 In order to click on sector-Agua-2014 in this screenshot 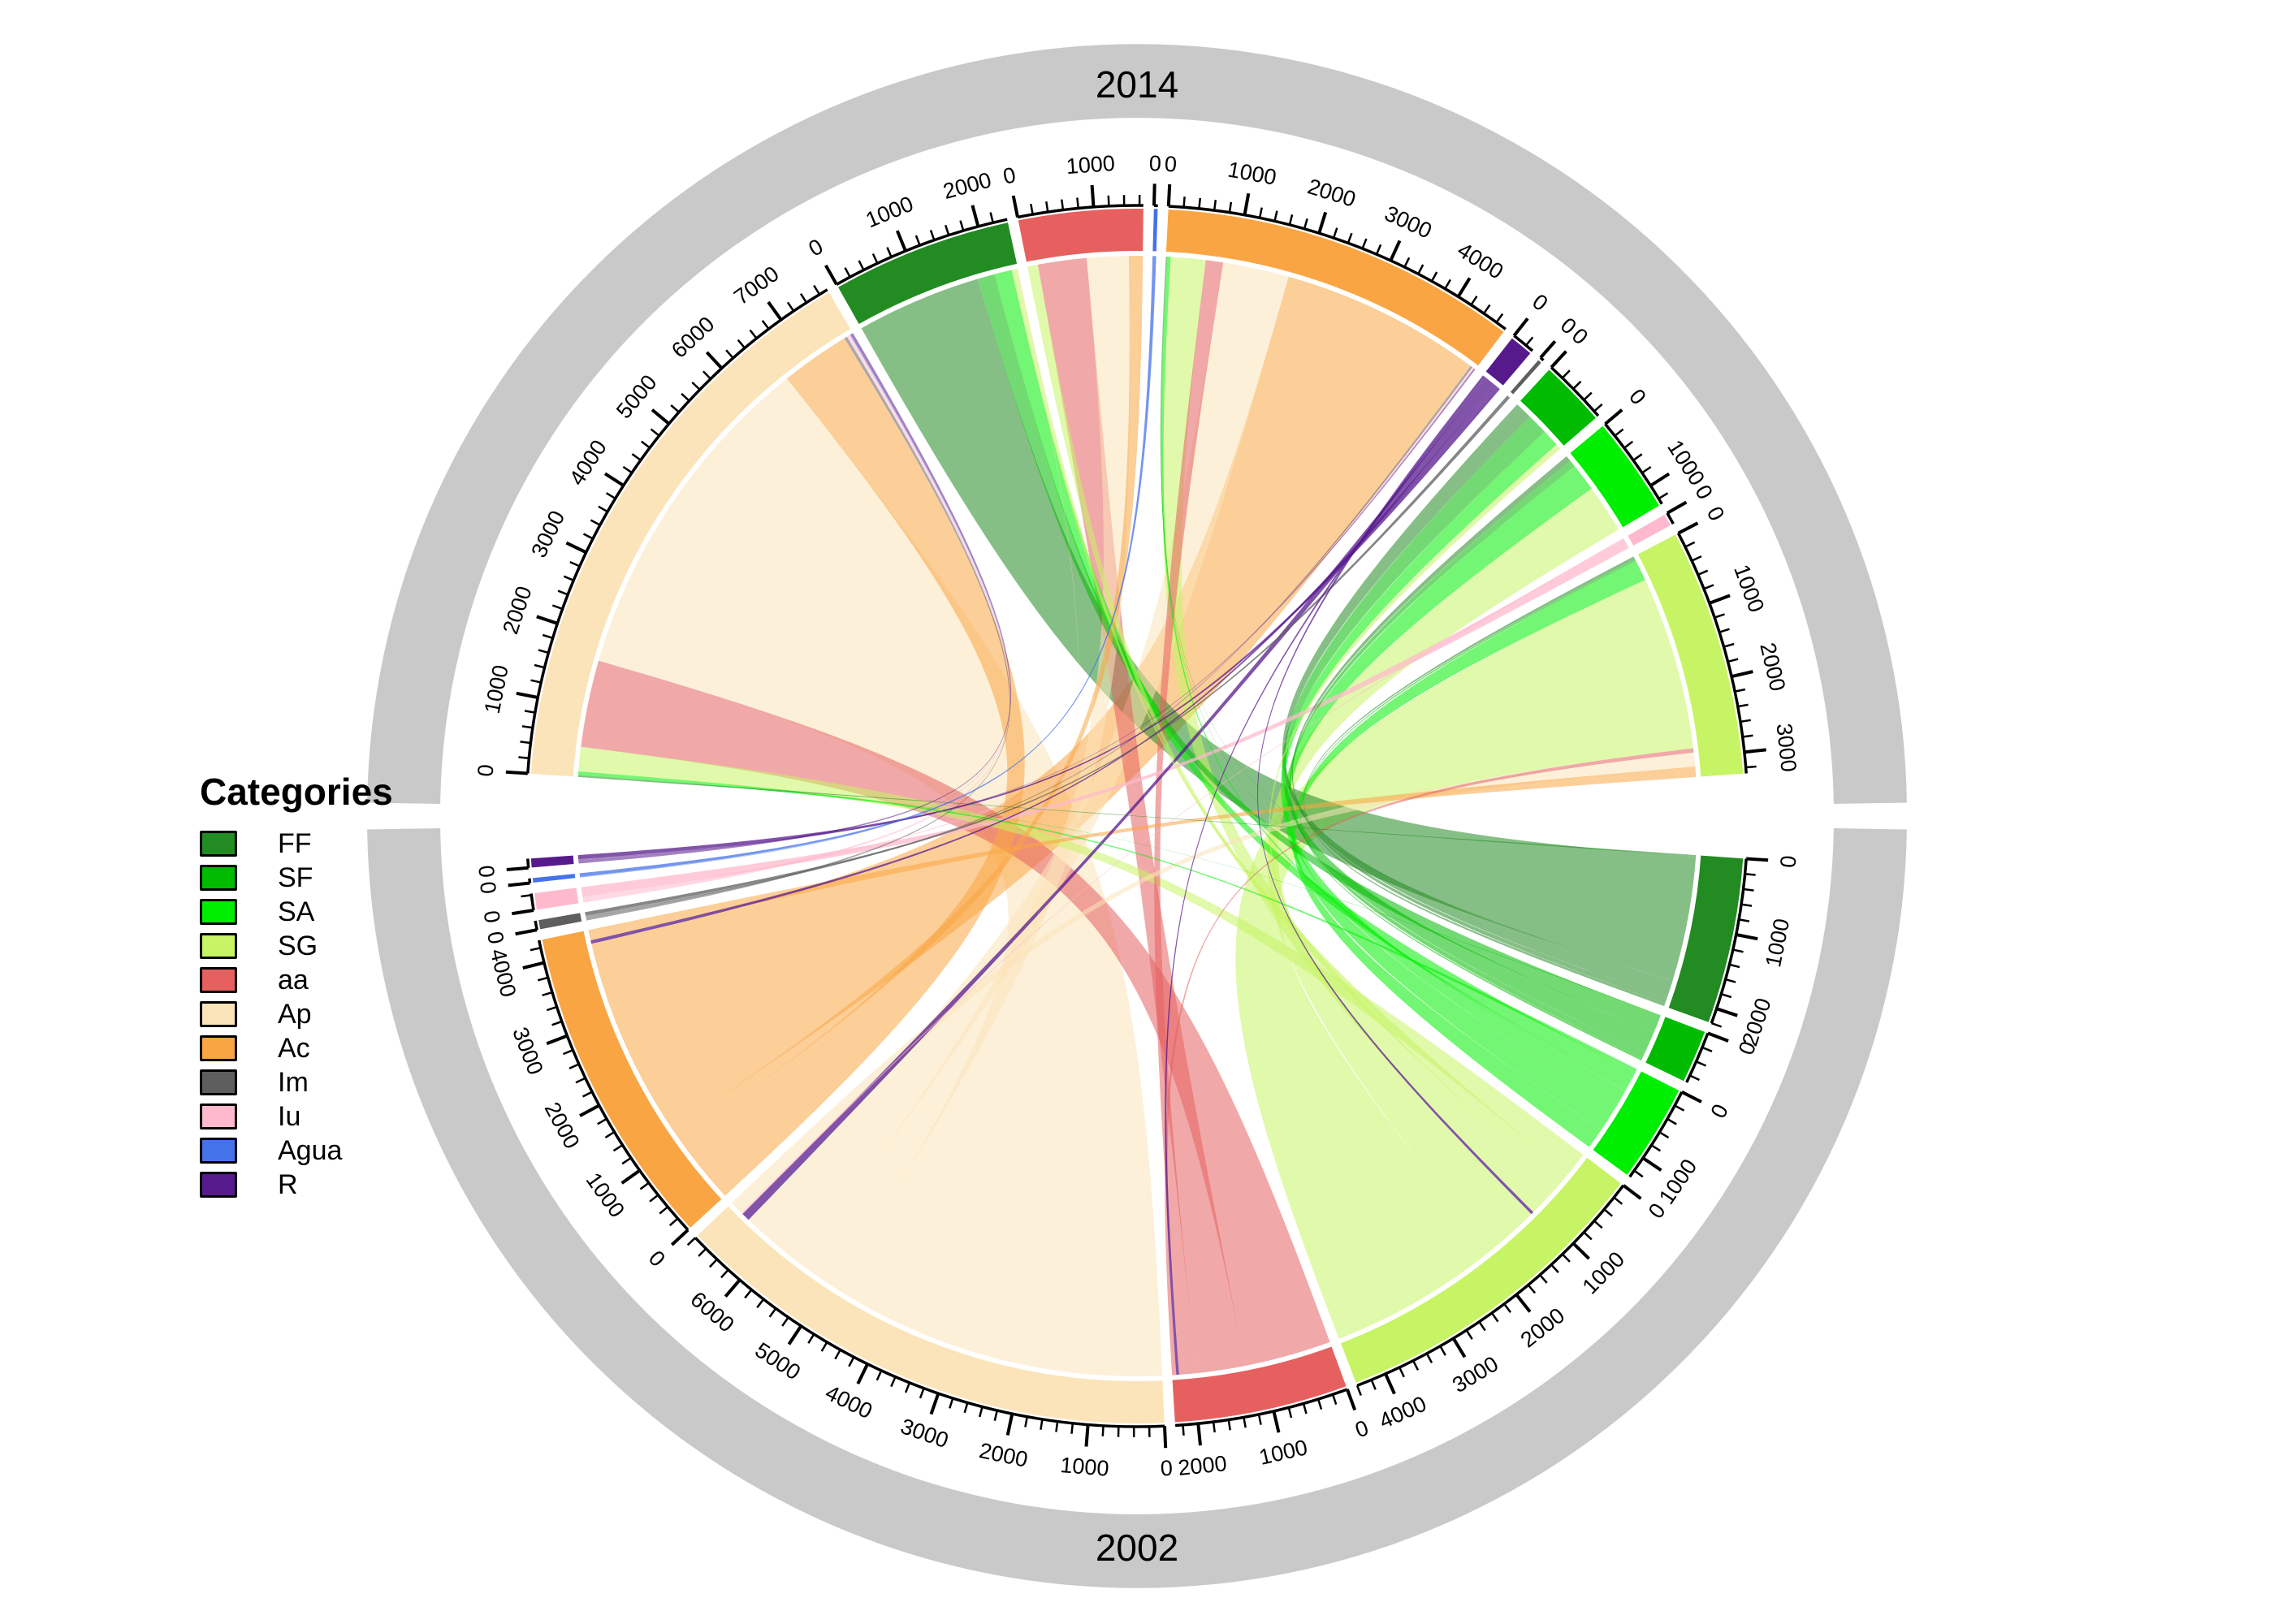, I will do `click(1155, 231)`.